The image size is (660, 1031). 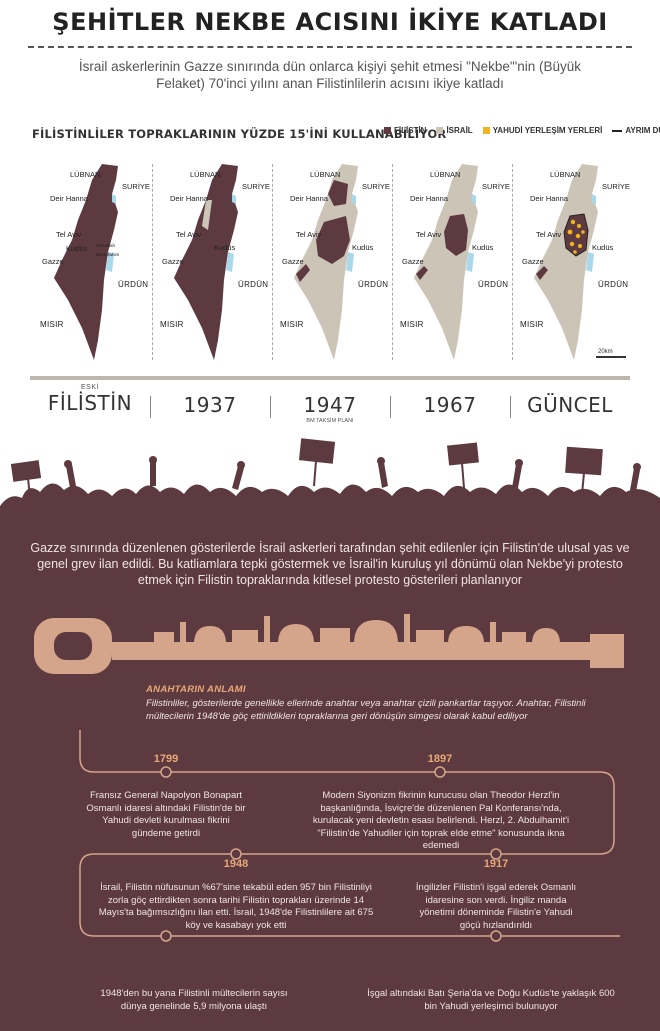 I want to click on timeline-year: 1799, so click(x=166, y=759).